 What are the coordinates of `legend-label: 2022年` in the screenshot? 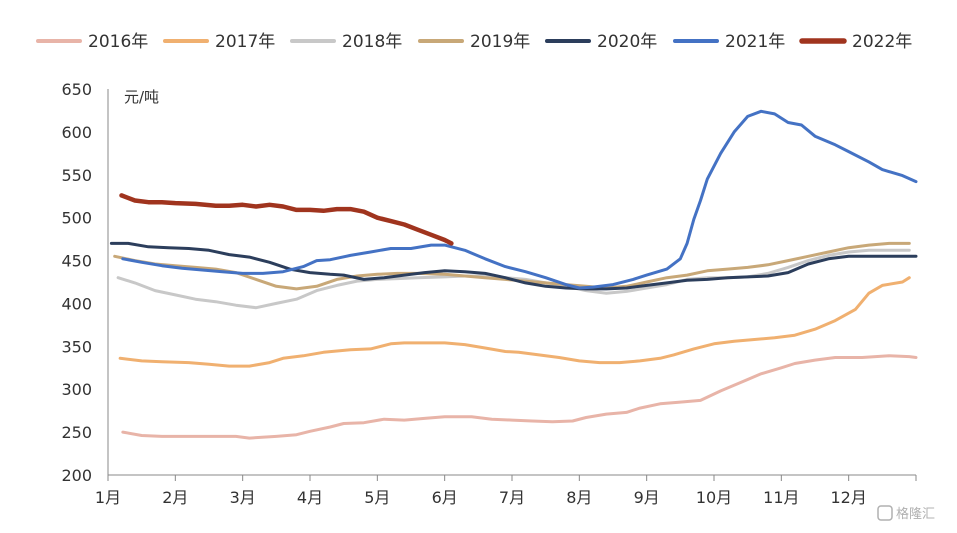 It's located at (882, 42).